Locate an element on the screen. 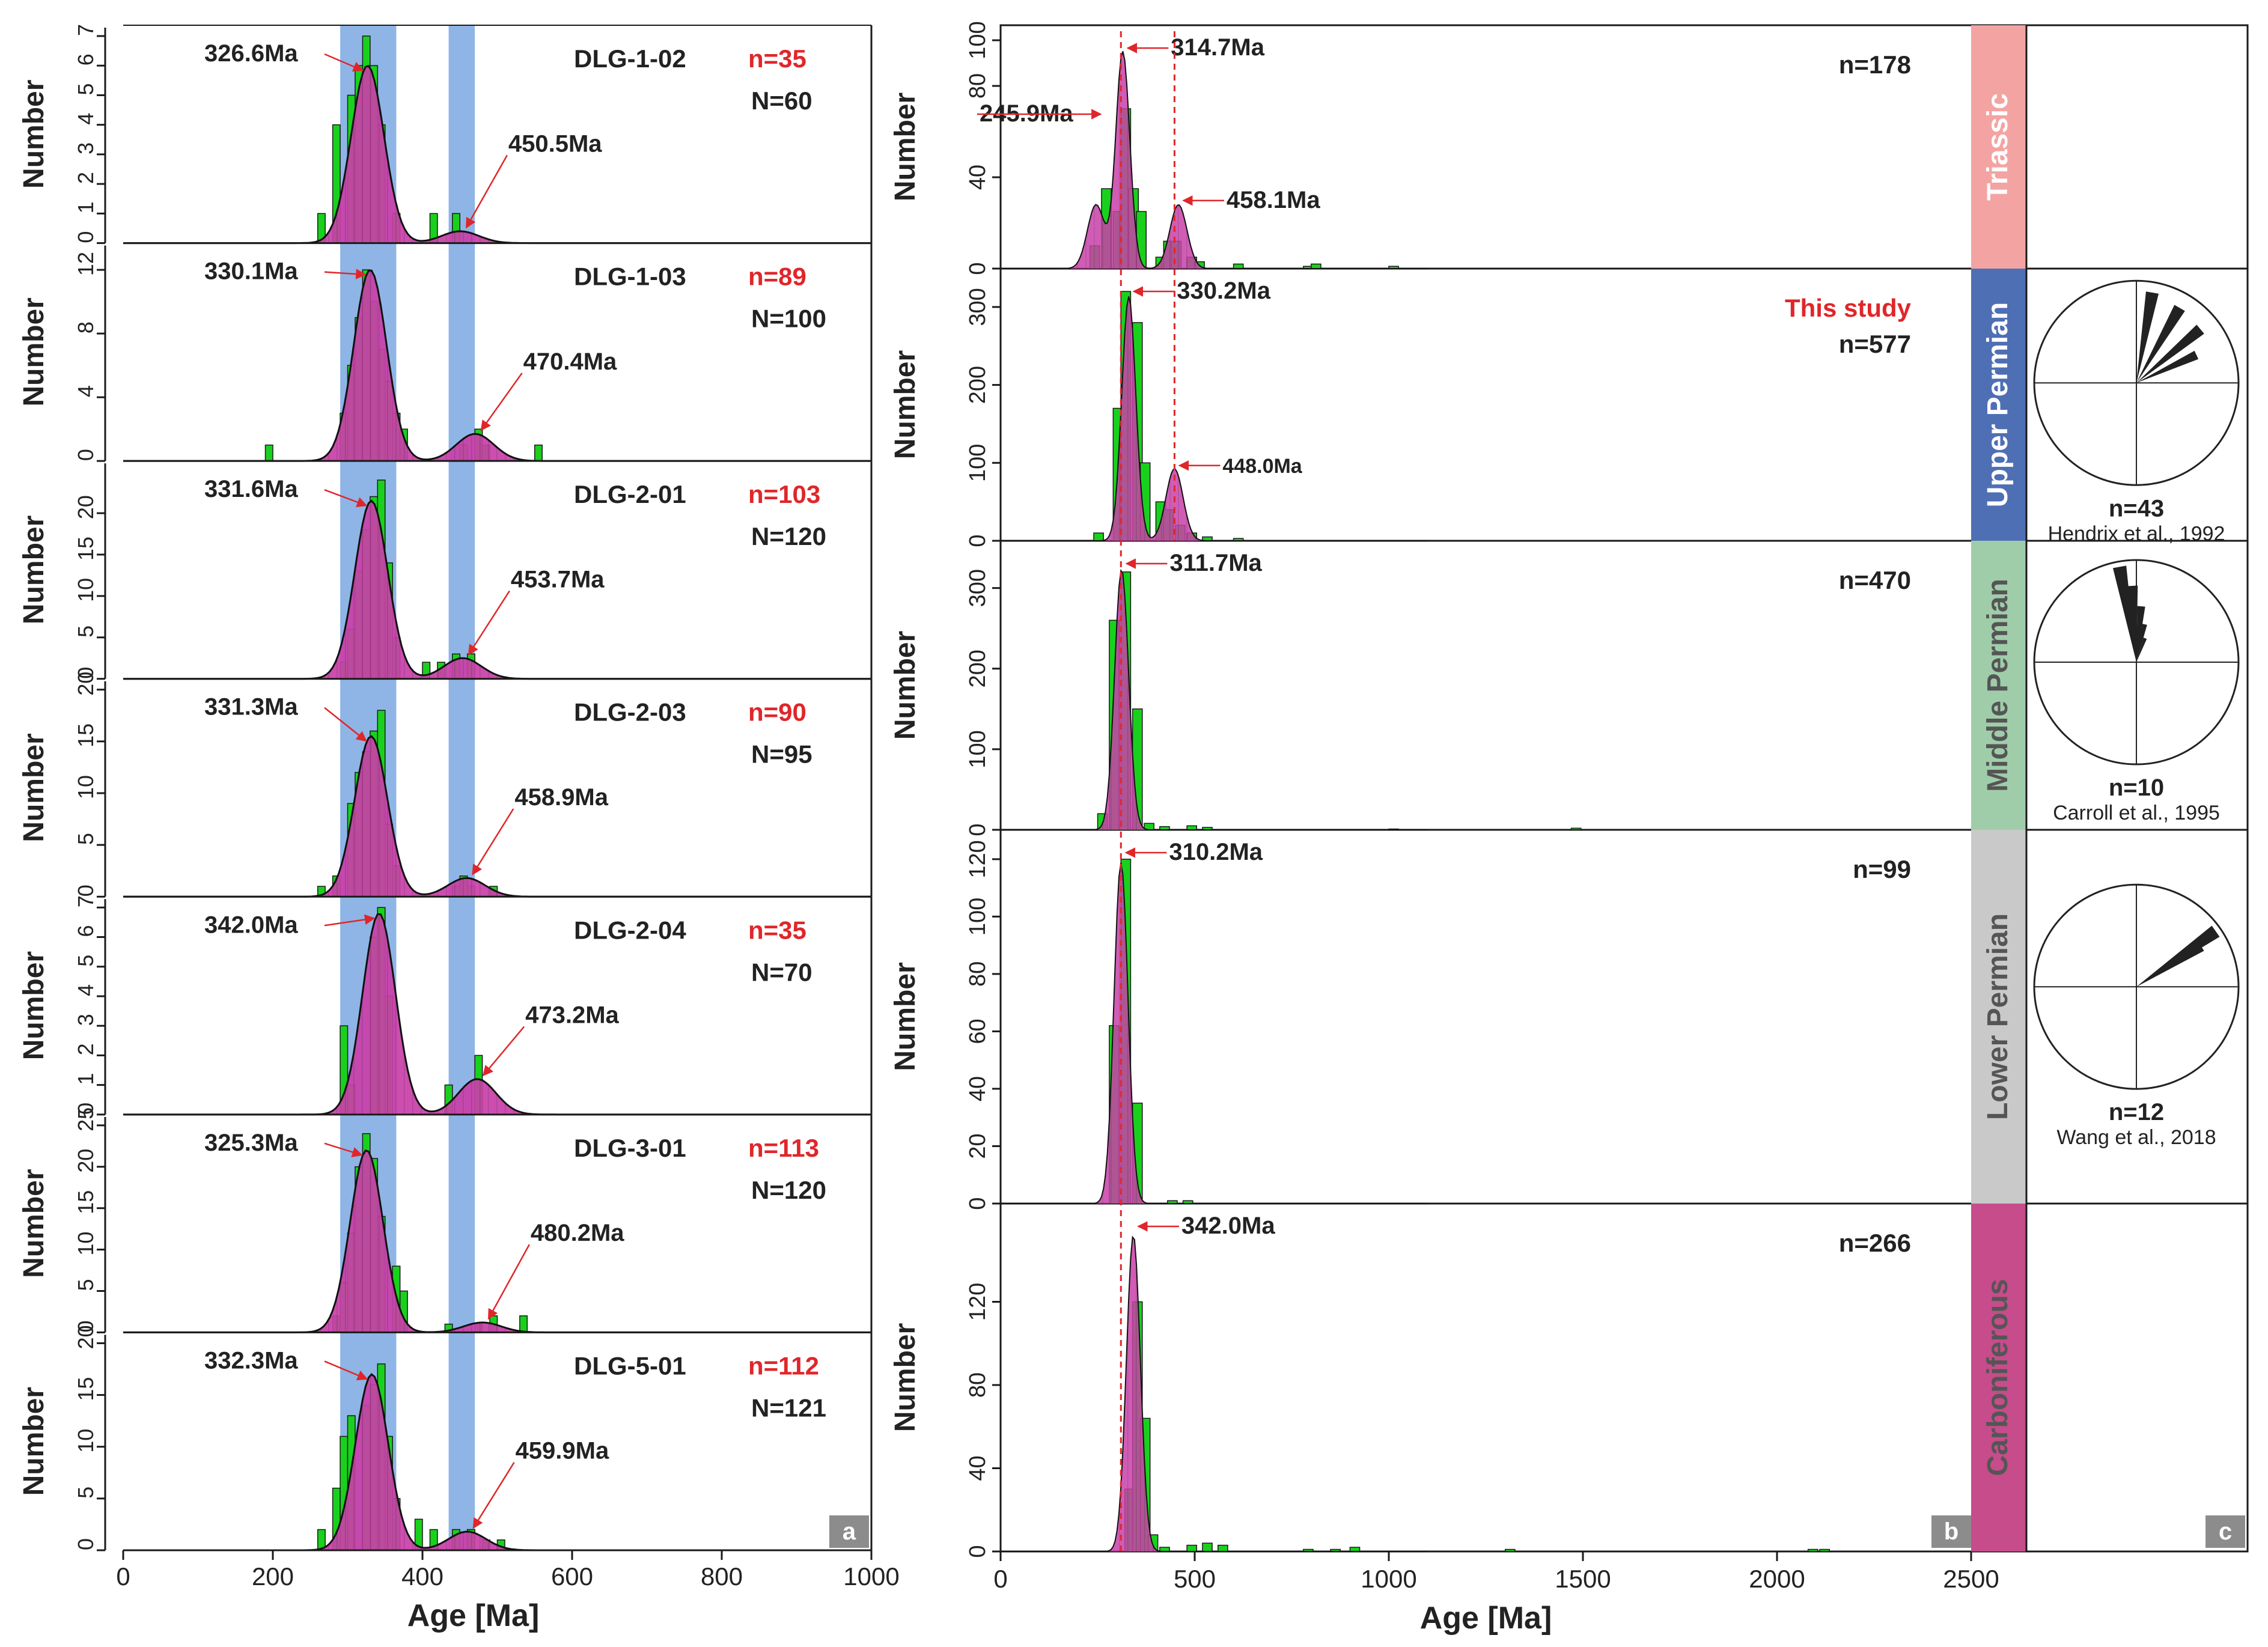  period-panel-carboniferous: 0 40 80 120 Number n=266 342.0Ma Carboniferous is located at coordinates (1568, 1381).